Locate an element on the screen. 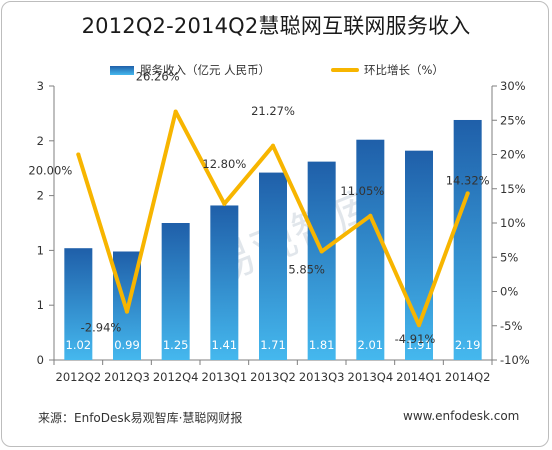 Image resolution: width=552 pixels, height=450 pixels. revenue-bar-value-label: 1.25 is located at coordinates (176, 345).